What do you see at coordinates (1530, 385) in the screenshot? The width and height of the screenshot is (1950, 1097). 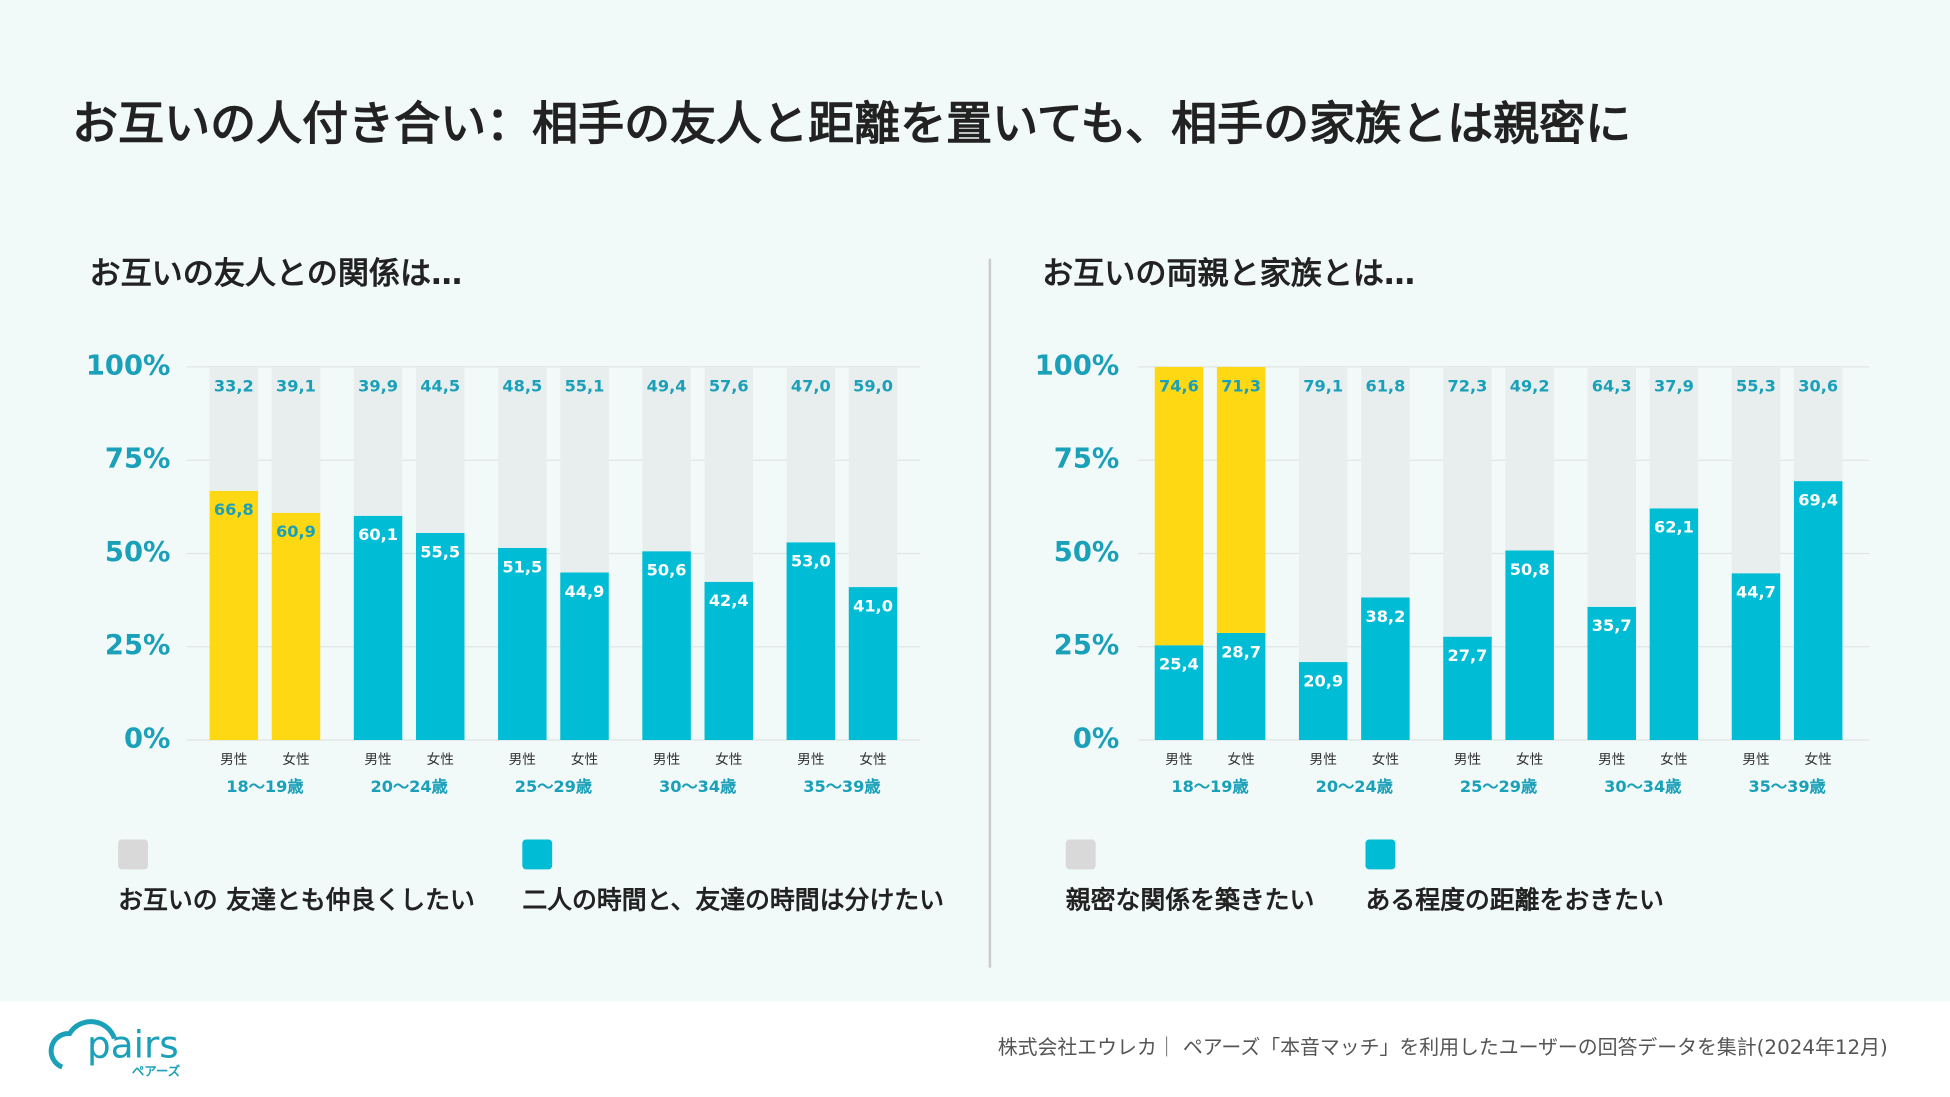 I see `value-label: 49,2` at bounding box center [1530, 385].